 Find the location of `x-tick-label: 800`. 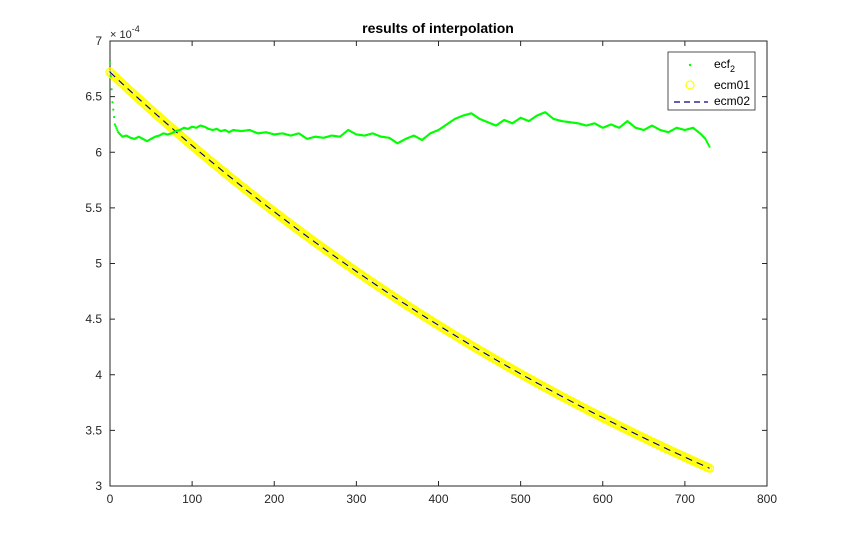

x-tick-label: 800 is located at coordinates (767, 499).